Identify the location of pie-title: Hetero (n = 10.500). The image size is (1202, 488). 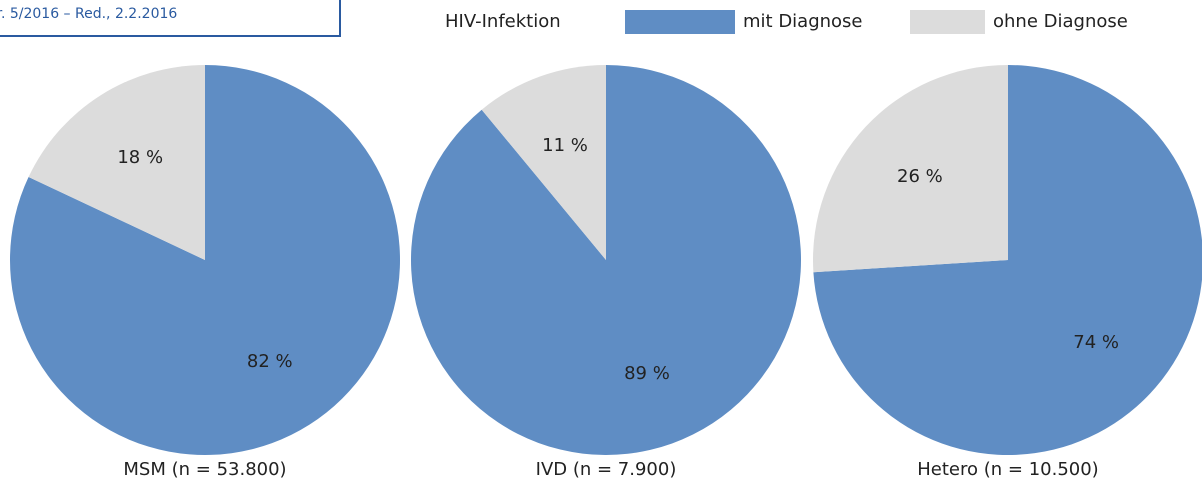
(1007, 469).